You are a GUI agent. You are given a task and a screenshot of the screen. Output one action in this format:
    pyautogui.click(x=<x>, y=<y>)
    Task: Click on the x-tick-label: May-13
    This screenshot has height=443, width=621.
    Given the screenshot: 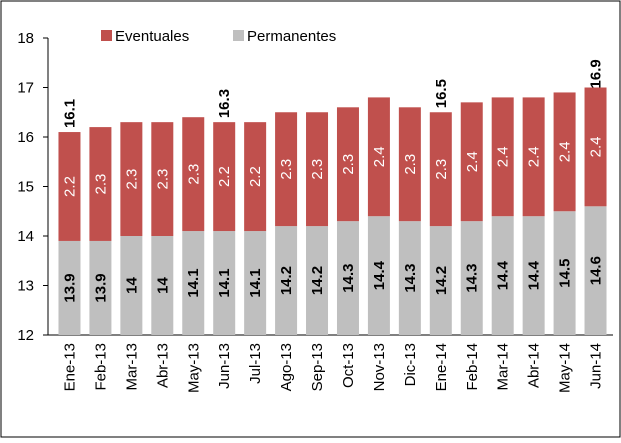 What is the action you would take?
    pyautogui.click(x=193, y=368)
    